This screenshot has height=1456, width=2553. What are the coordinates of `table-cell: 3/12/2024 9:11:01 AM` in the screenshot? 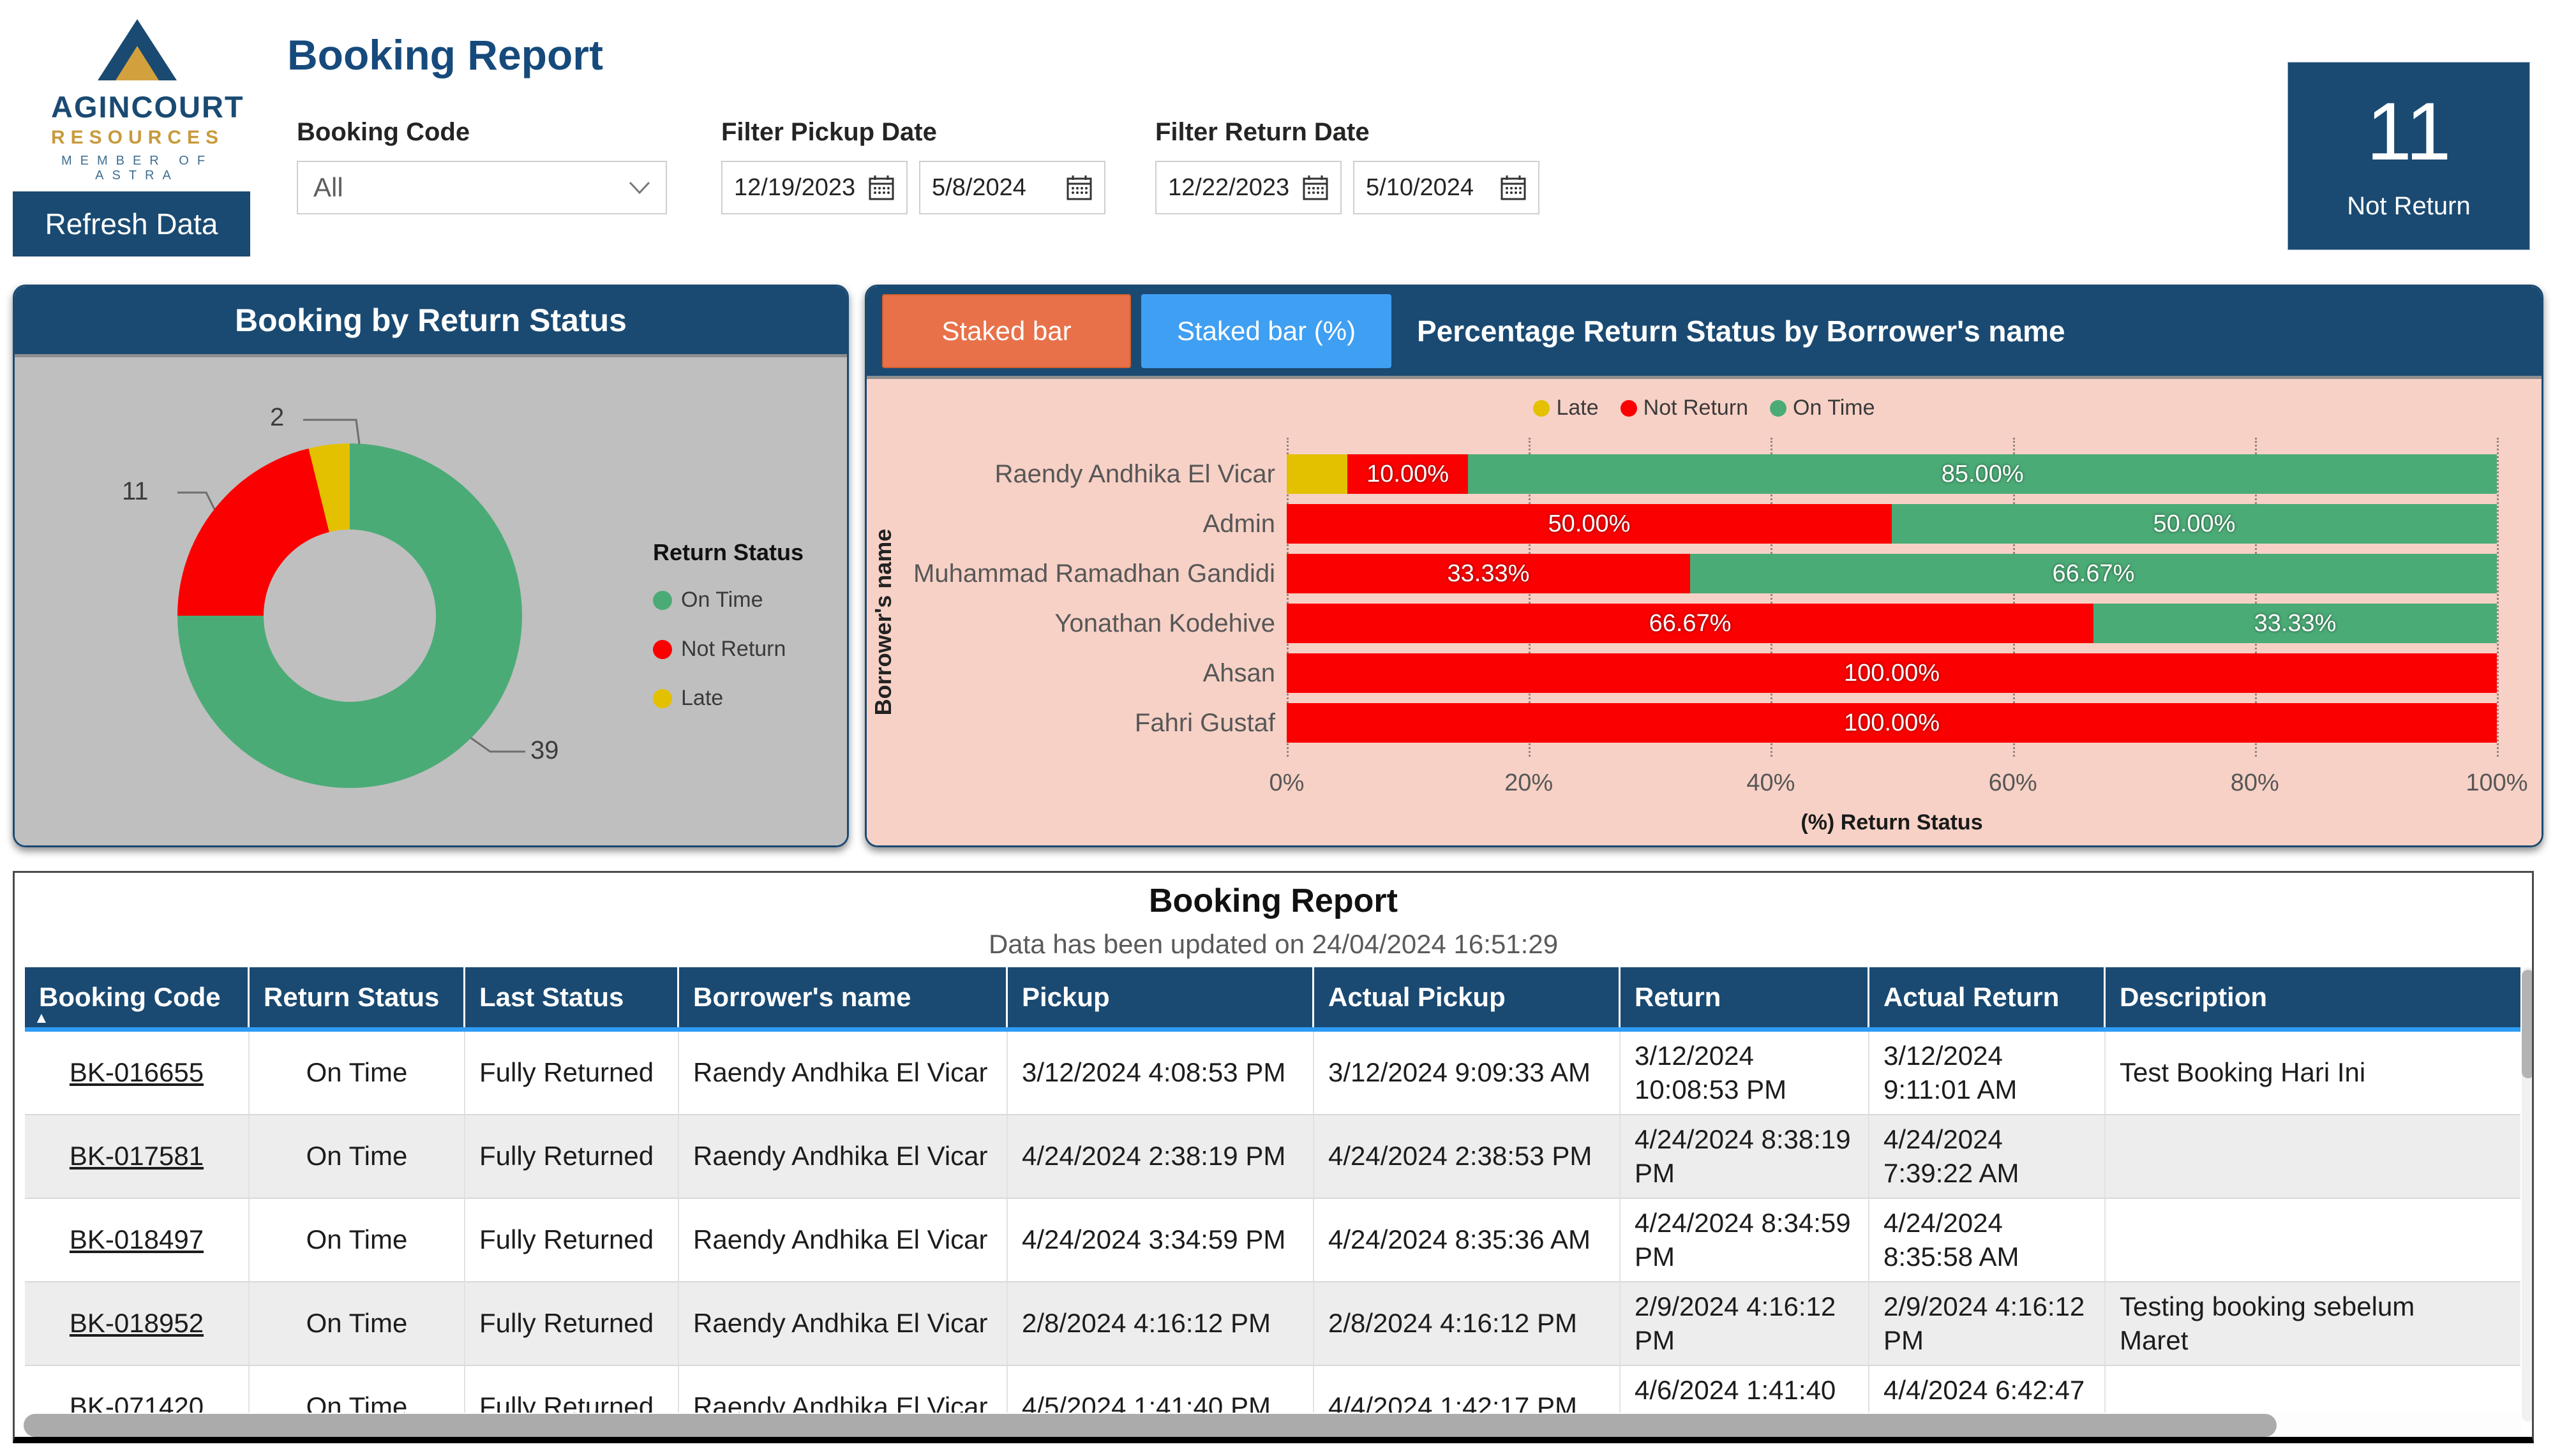 It's located at (1987, 1073).